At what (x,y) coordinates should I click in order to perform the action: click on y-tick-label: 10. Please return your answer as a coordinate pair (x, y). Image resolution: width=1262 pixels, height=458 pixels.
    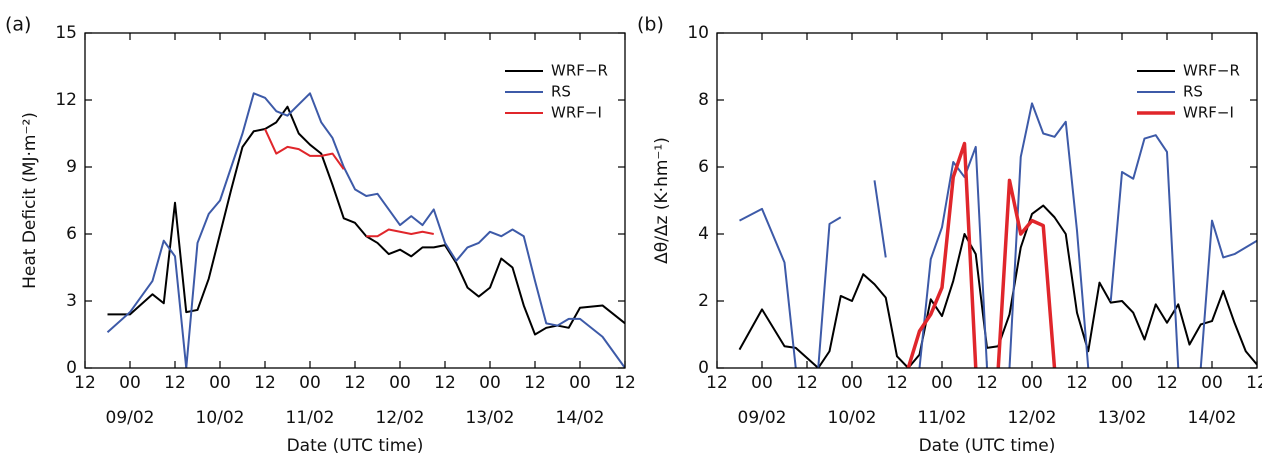
    Looking at the image, I should click on (698, 33).